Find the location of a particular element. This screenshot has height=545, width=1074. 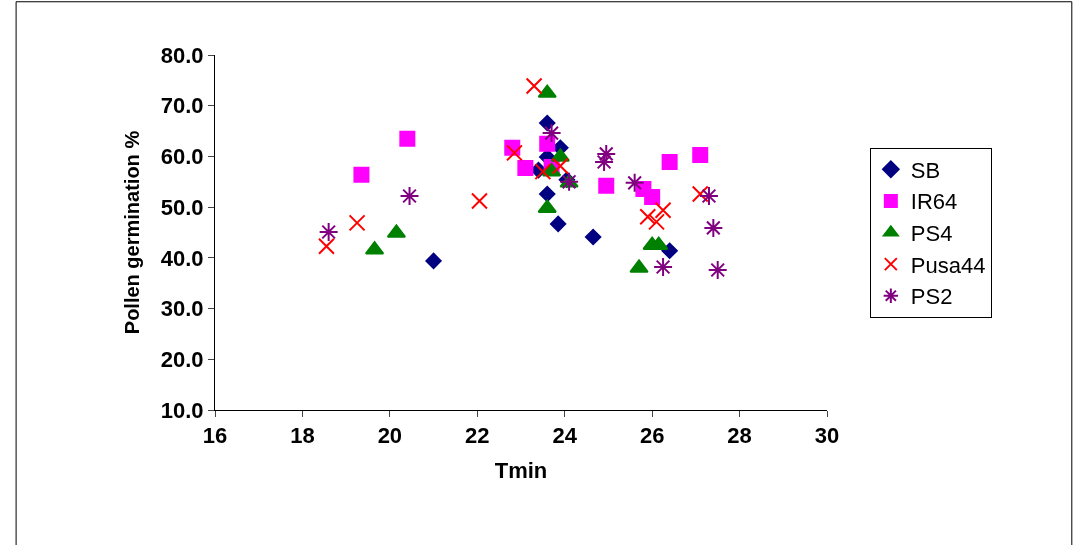

y-tick-label: 10.0 is located at coordinates (182, 410).